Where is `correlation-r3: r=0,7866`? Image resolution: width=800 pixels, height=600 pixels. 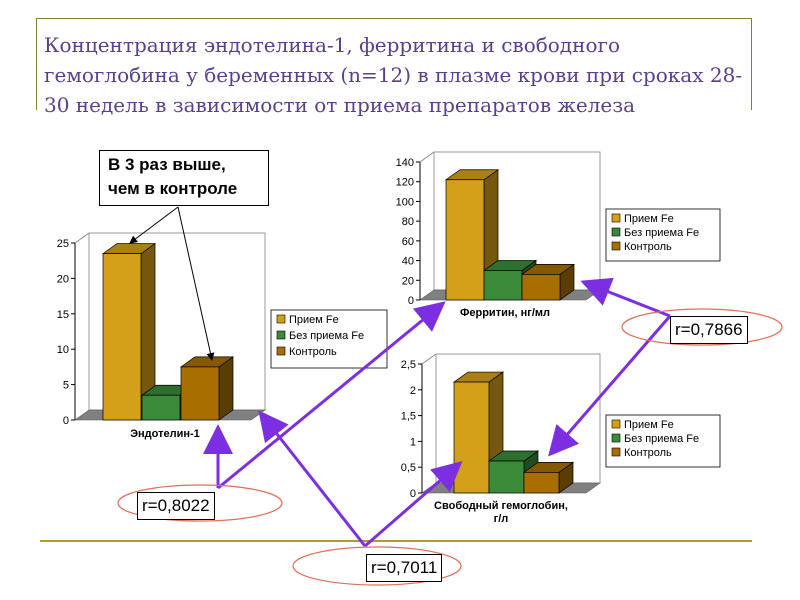
correlation-r3: r=0,7866 is located at coordinates (709, 330).